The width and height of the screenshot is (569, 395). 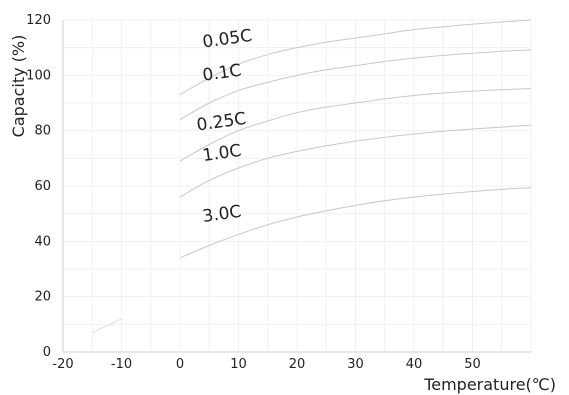 I want to click on y-tick-label: 120, so click(x=38, y=20).